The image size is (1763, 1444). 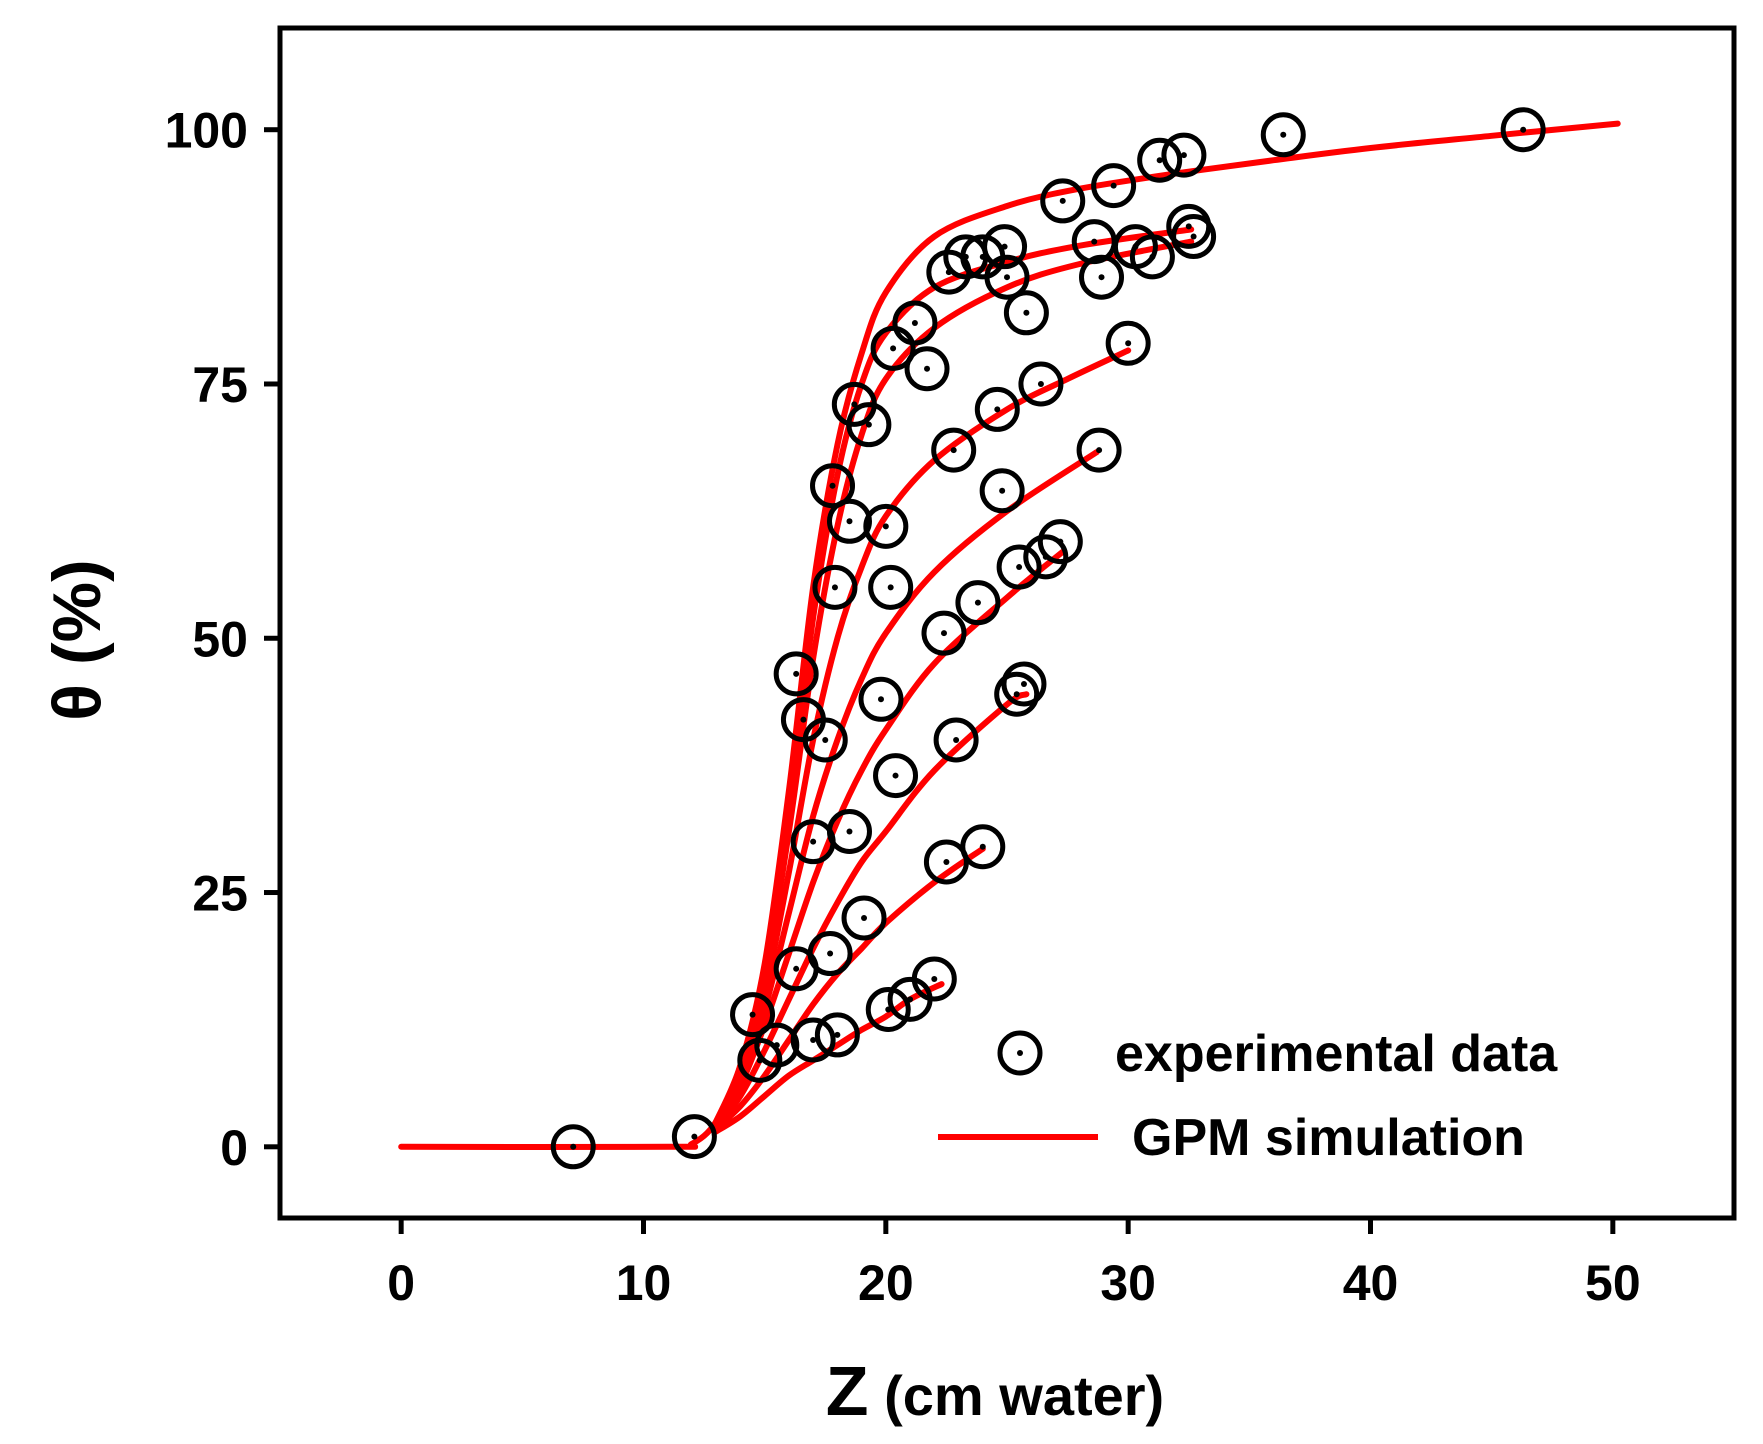 What do you see at coordinates (847, 1391) in the screenshot?
I see `x-axis-title-symbol: Z` at bounding box center [847, 1391].